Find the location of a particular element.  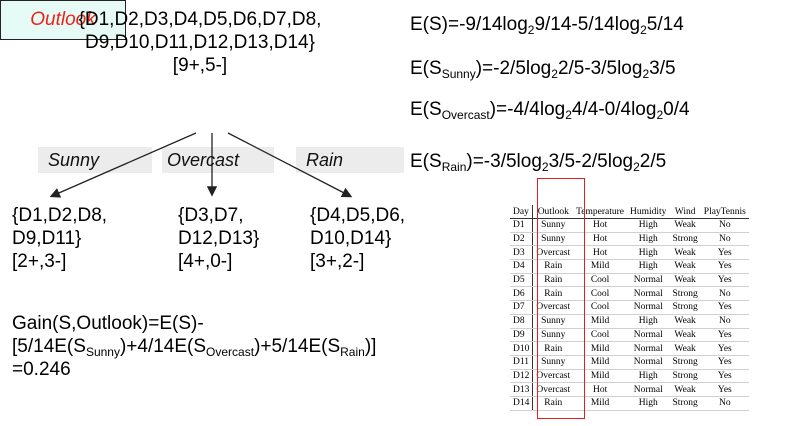

root-node-outlook: Outlook is located at coordinates (63, 20).